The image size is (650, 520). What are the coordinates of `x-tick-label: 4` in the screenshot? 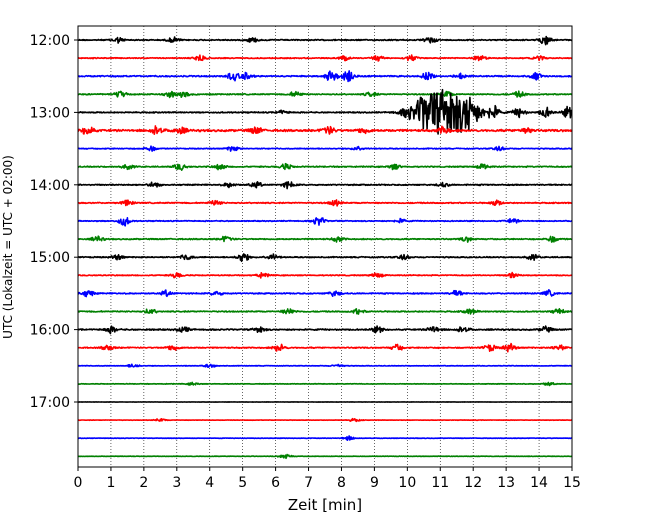 It's located at (209, 483).